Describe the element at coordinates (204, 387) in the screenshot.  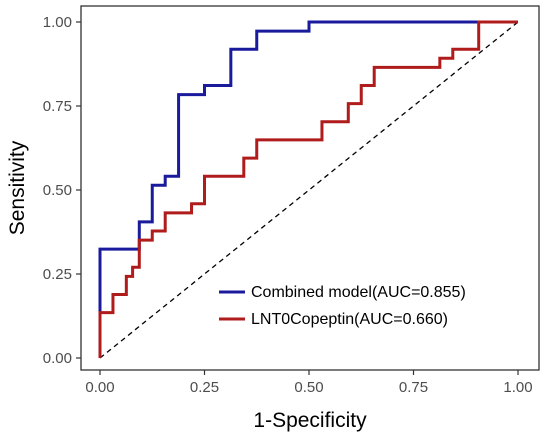
I see `x-tick-label: 0.25` at that location.